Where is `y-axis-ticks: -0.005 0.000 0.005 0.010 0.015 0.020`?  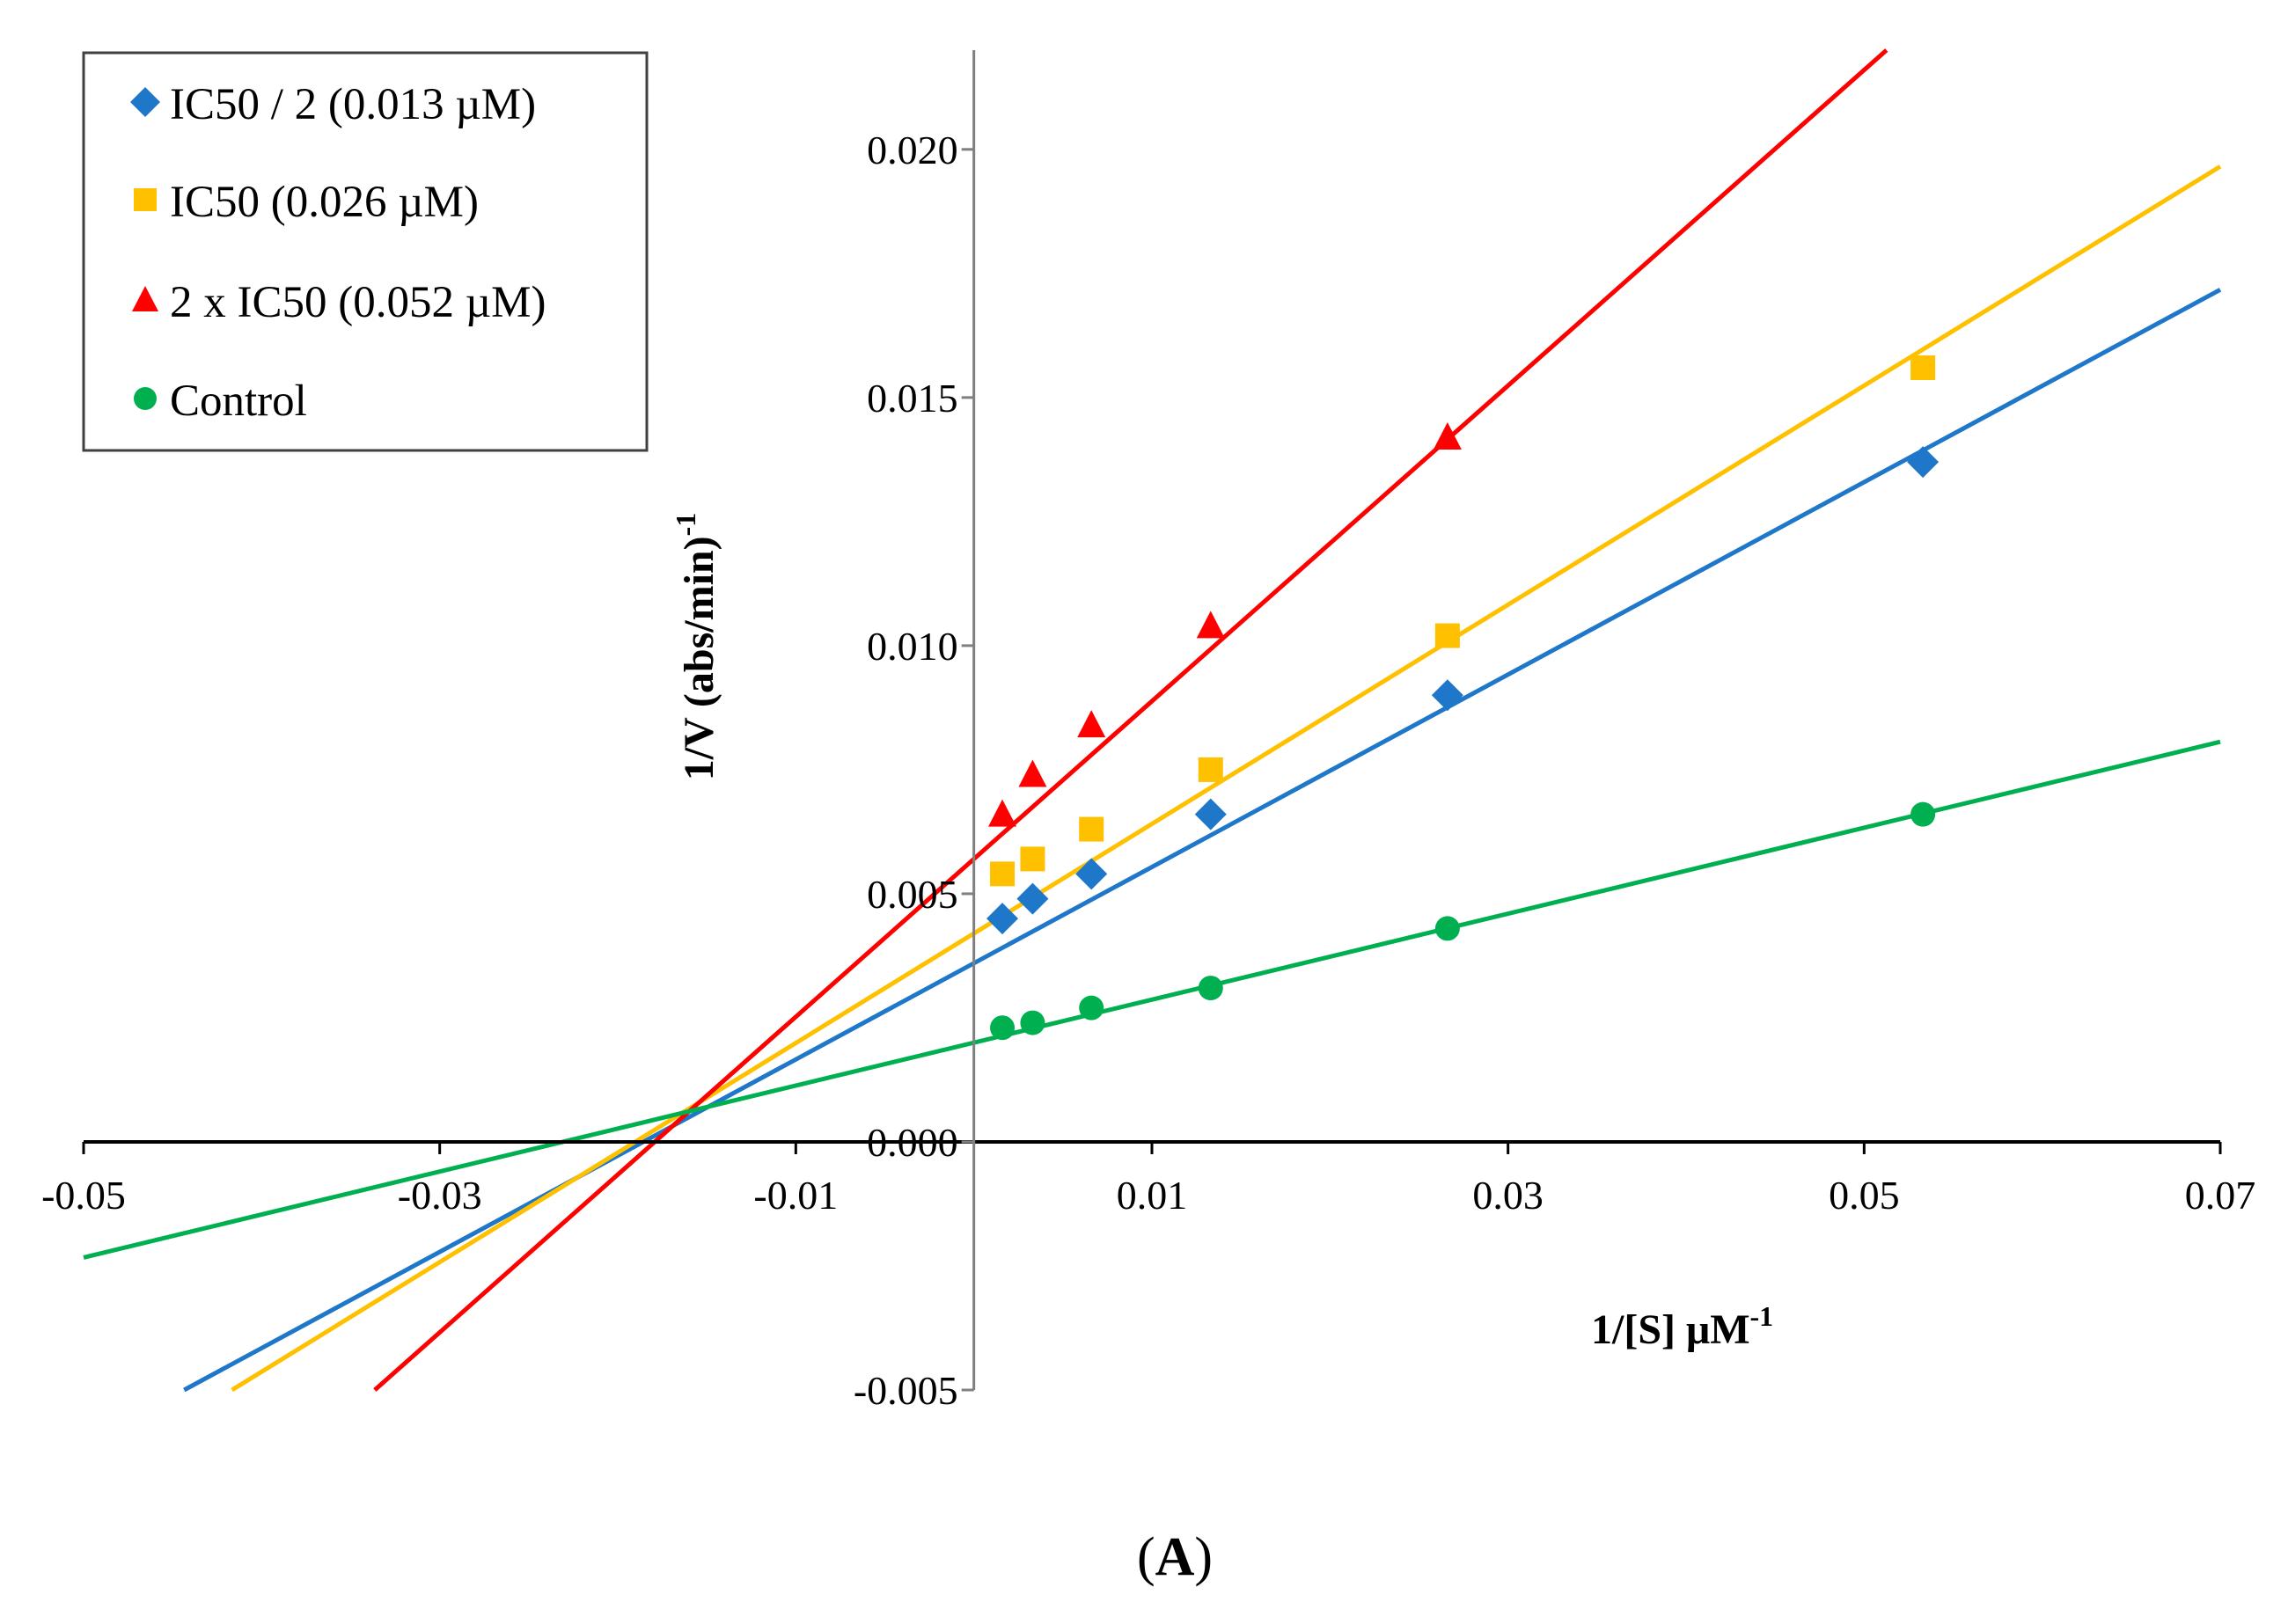
y-axis-ticks: -0.005 0.000 0.005 0.010 0.015 0.020 is located at coordinates (914, 770).